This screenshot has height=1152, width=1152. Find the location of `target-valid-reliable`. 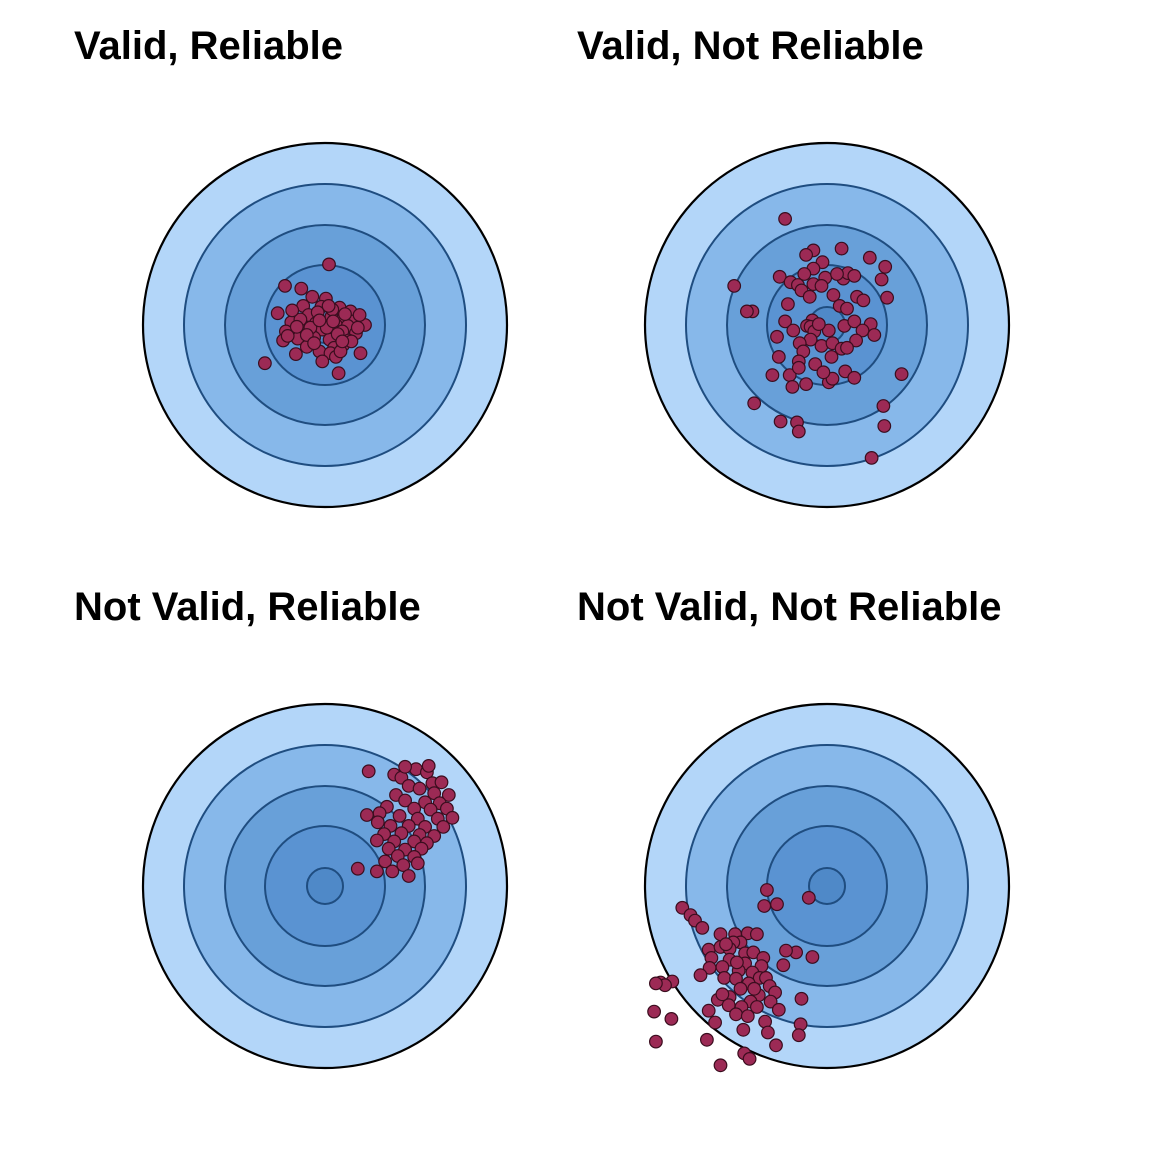

target-valid-reliable is located at coordinates (325, 325).